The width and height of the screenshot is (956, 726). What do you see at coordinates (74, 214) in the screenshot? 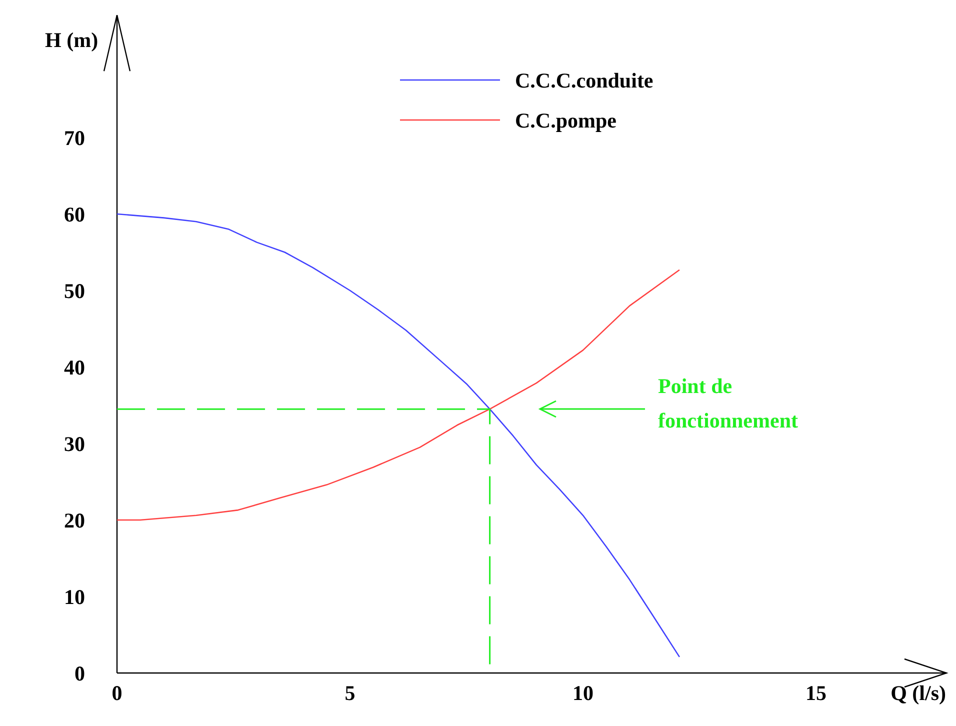
I see `y-tick-label: 60` at bounding box center [74, 214].